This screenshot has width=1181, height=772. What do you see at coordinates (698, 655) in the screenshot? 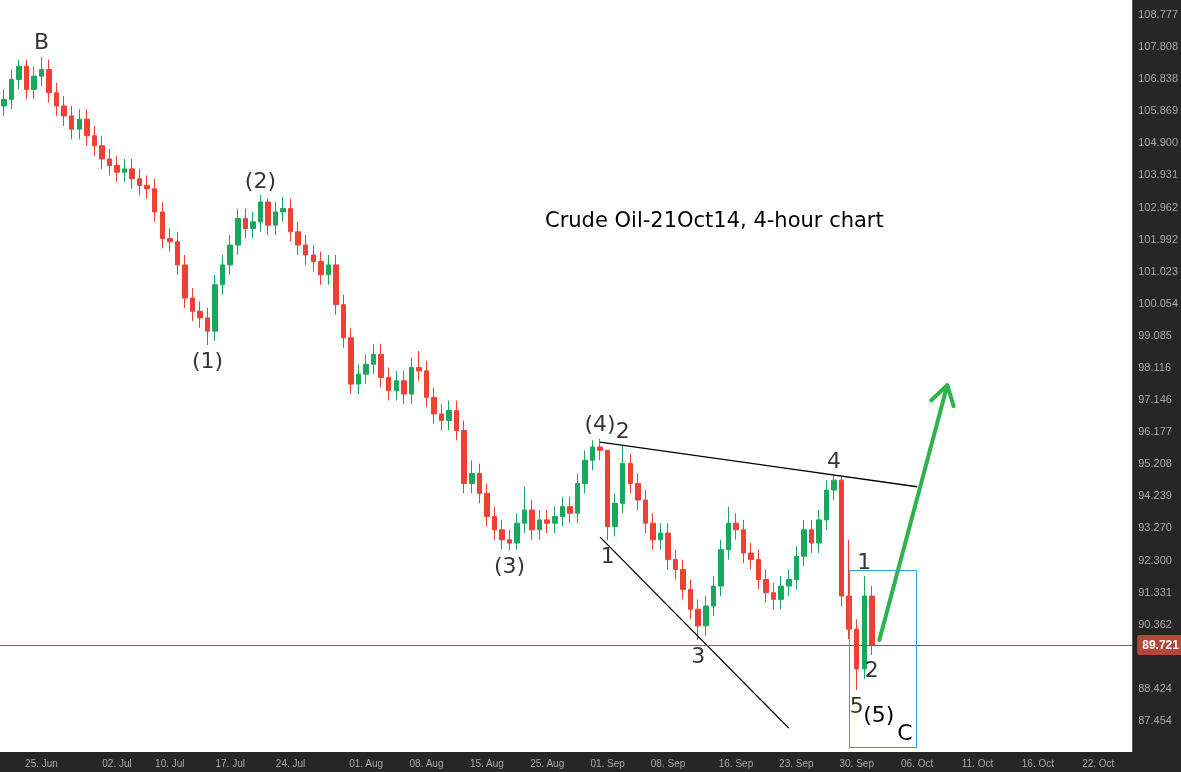
I see `text: 3` at bounding box center [698, 655].